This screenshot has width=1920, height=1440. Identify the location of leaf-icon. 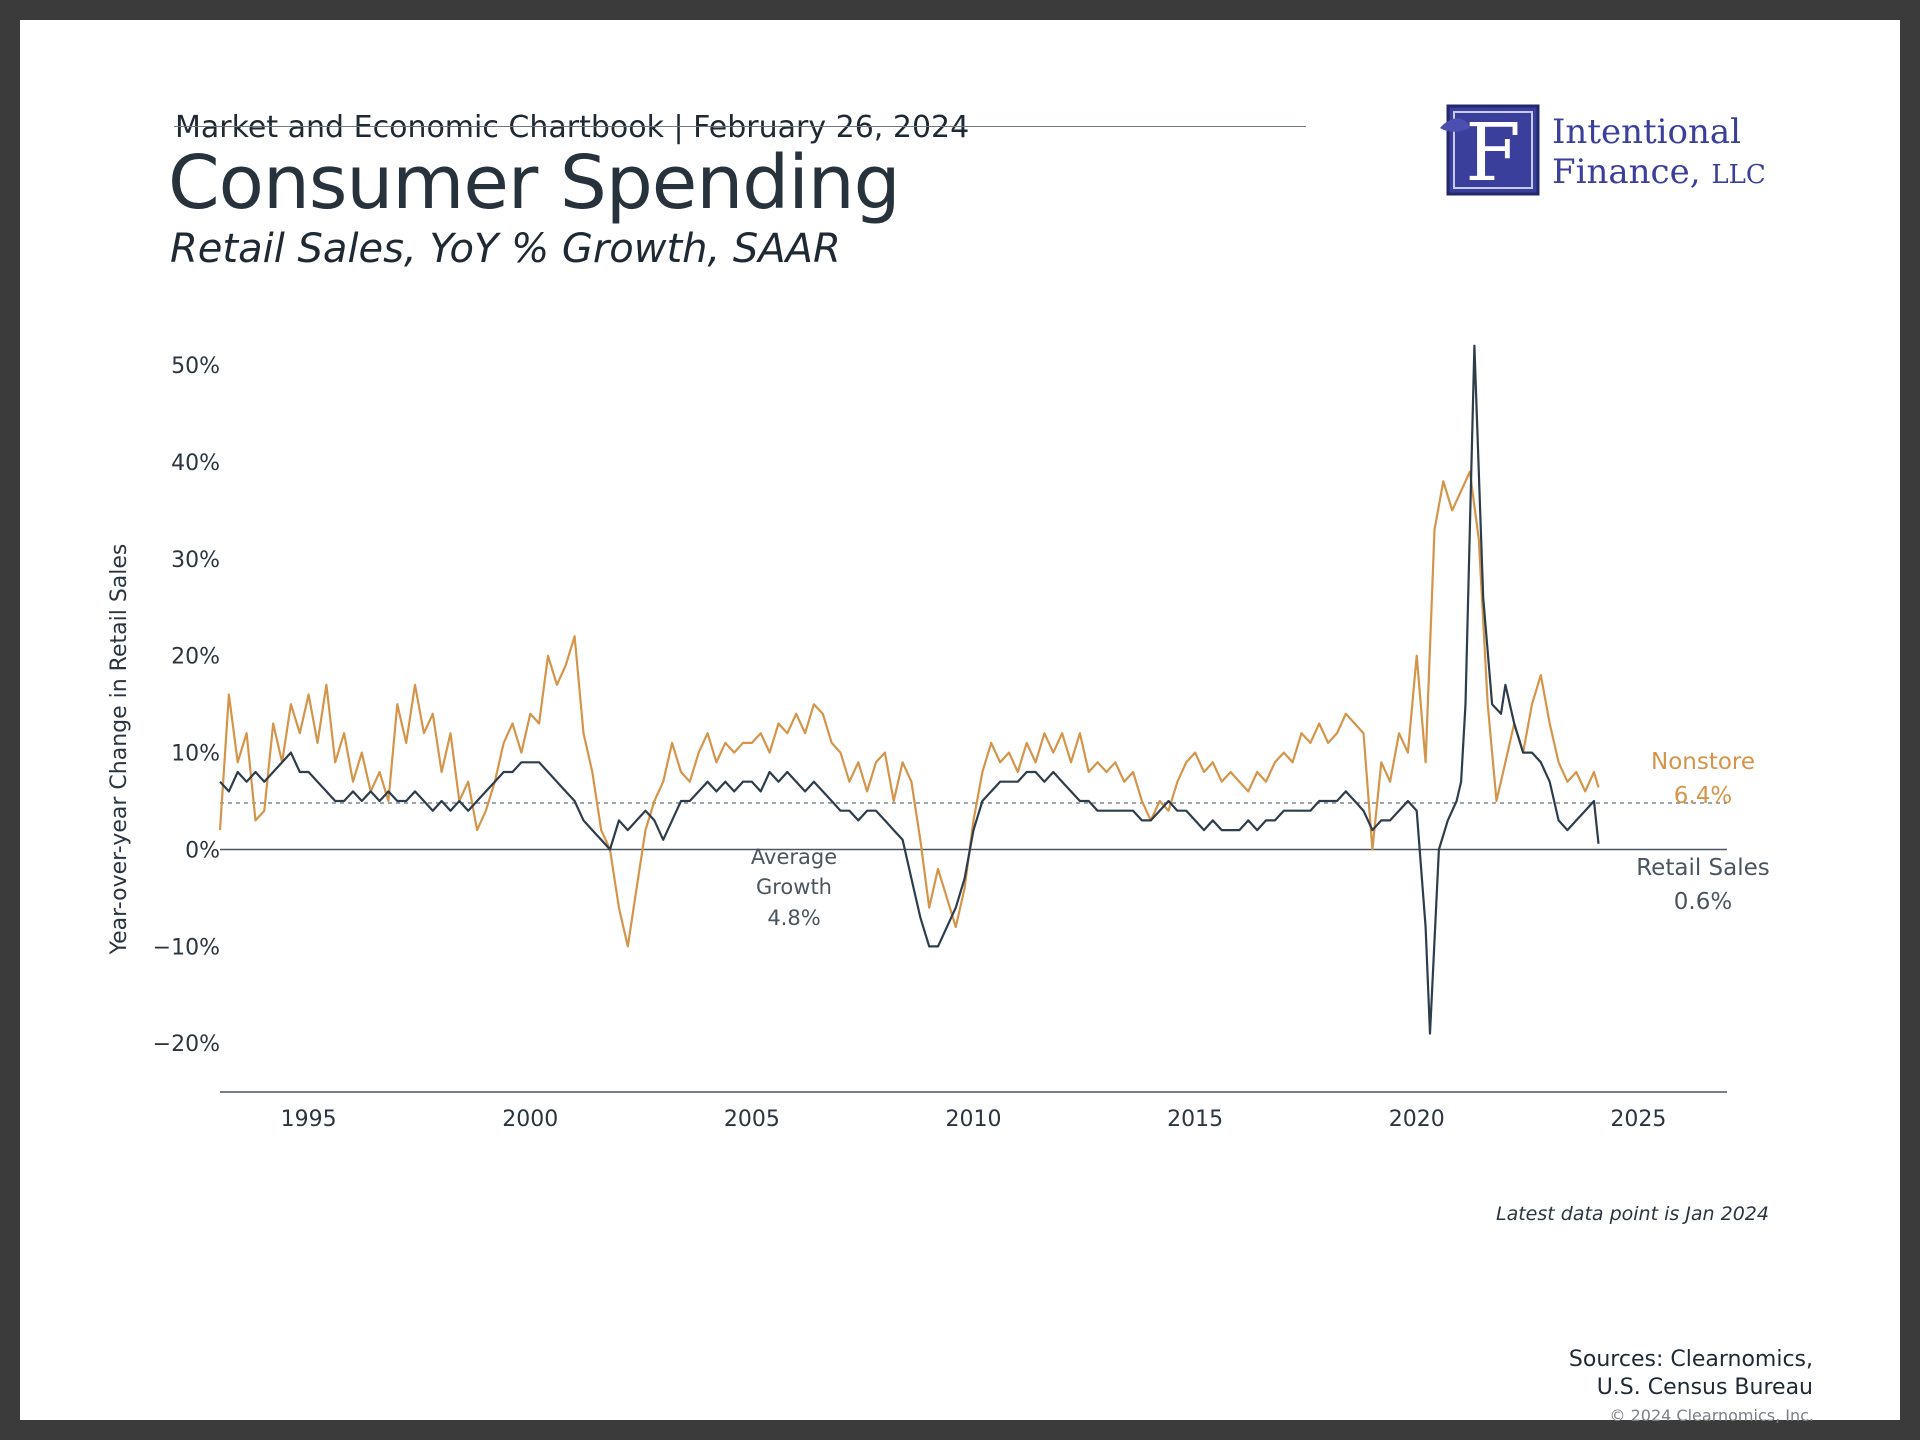
(1455, 125).